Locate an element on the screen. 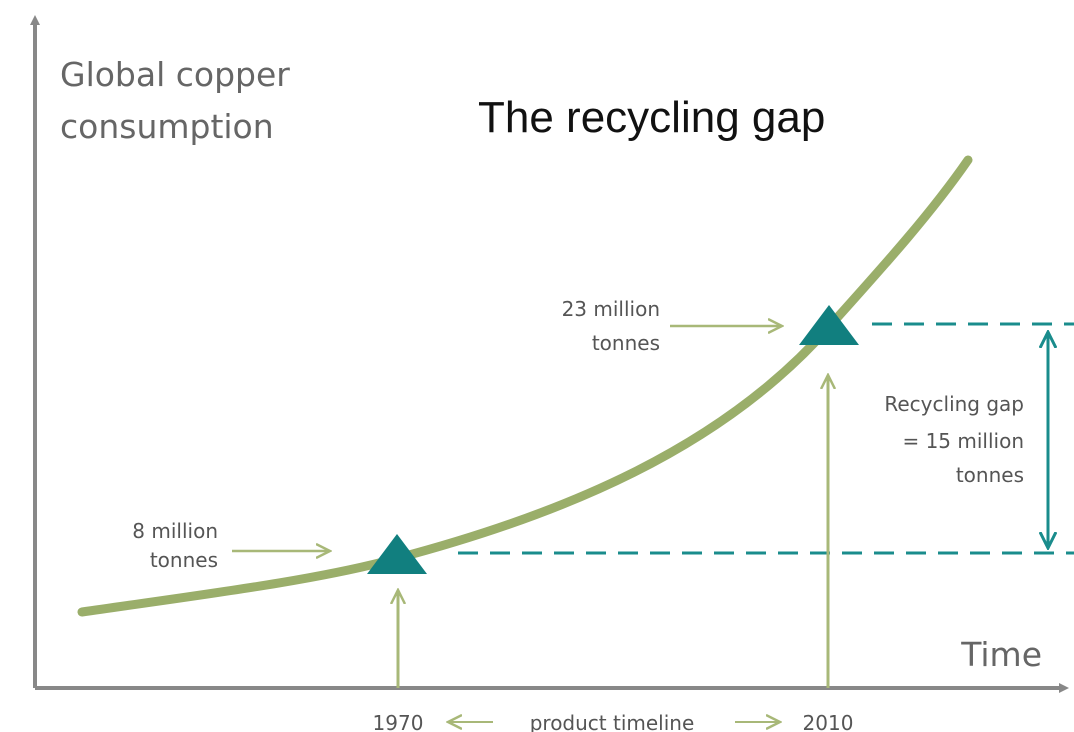  timeline-label: product timeline is located at coordinates (612, 721).